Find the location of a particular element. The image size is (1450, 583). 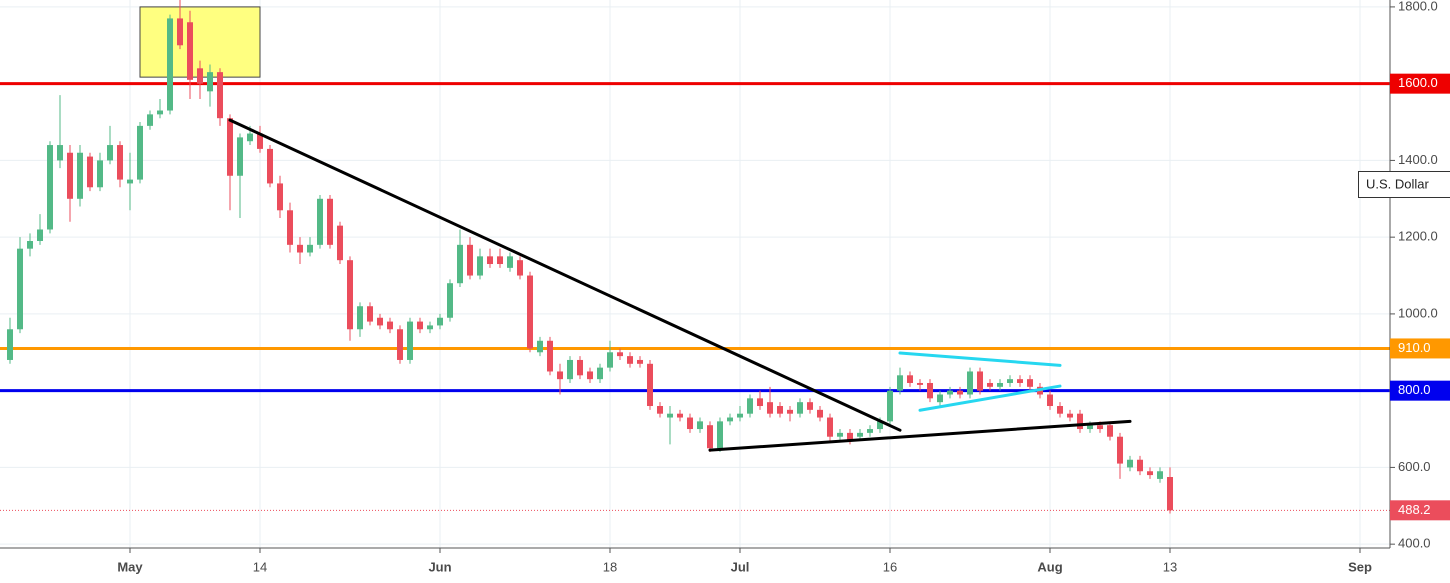

current-price-label-bg is located at coordinates (1420, 510).